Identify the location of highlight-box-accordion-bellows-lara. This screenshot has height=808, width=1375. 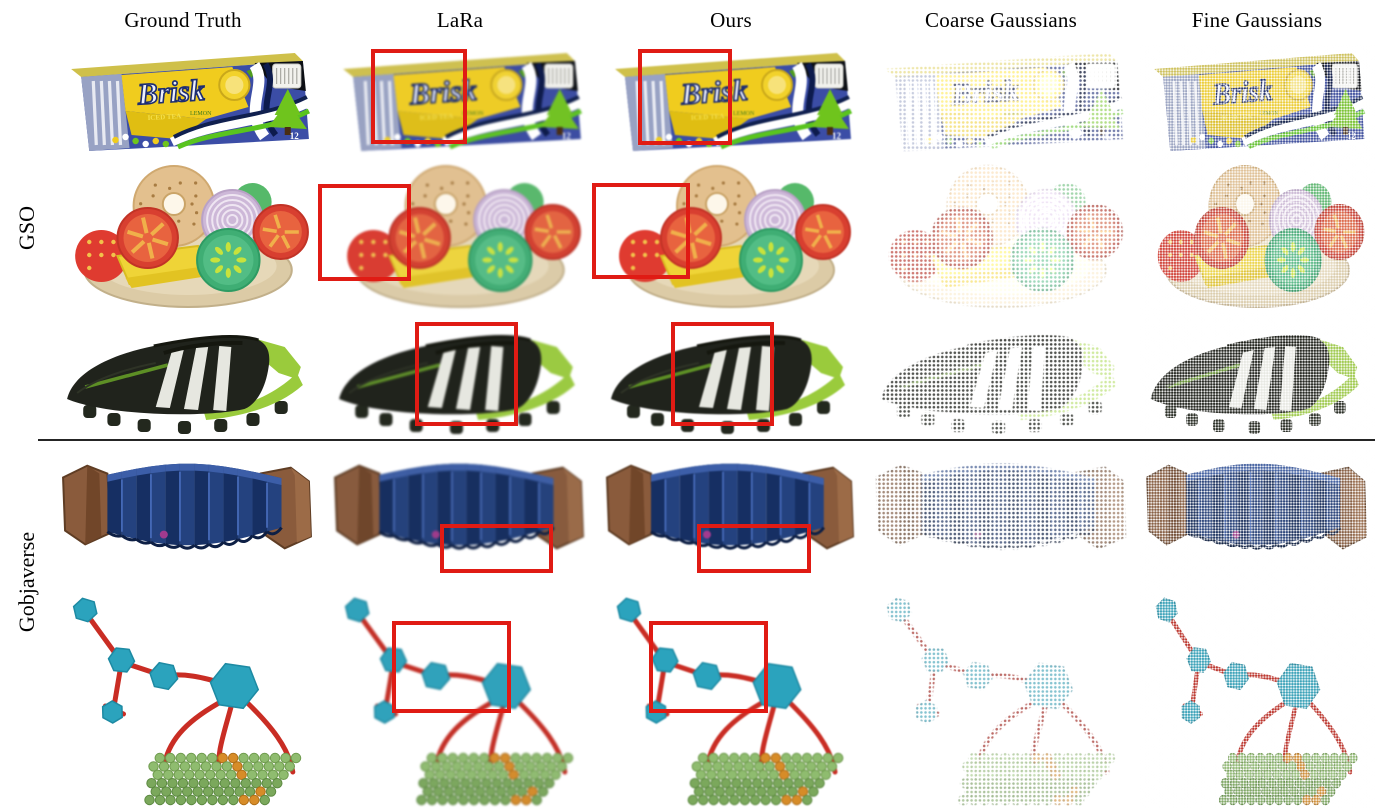
(496, 548).